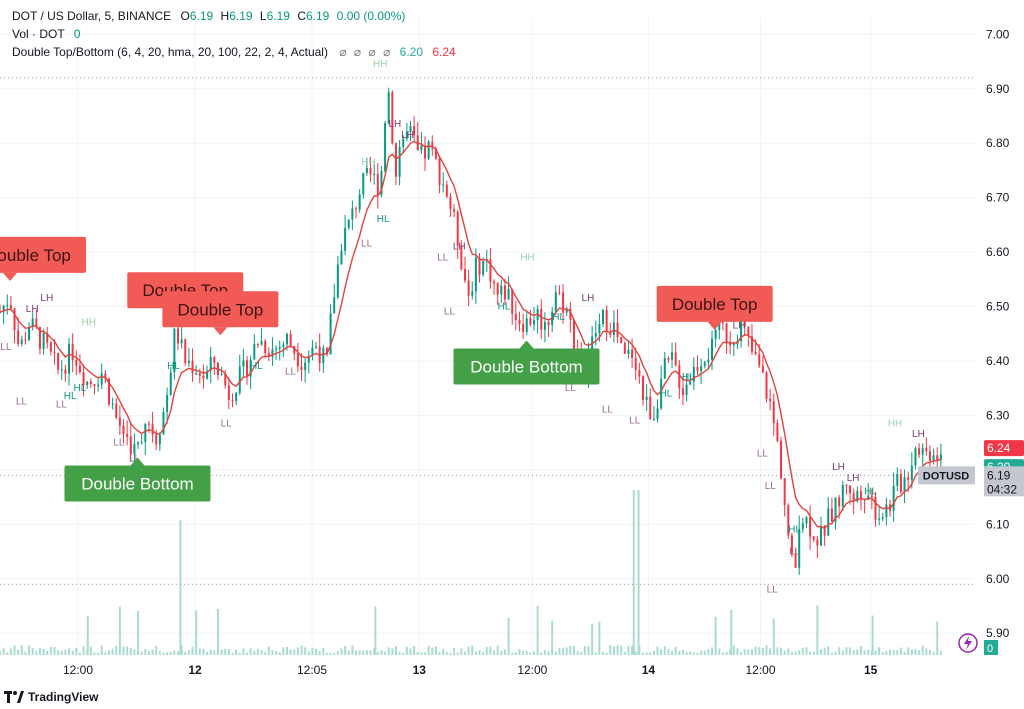  What do you see at coordinates (92, 16) in the screenshot?
I see `symbol-title: DOT / US Dollar, 5, BINANCE` at bounding box center [92, 16].